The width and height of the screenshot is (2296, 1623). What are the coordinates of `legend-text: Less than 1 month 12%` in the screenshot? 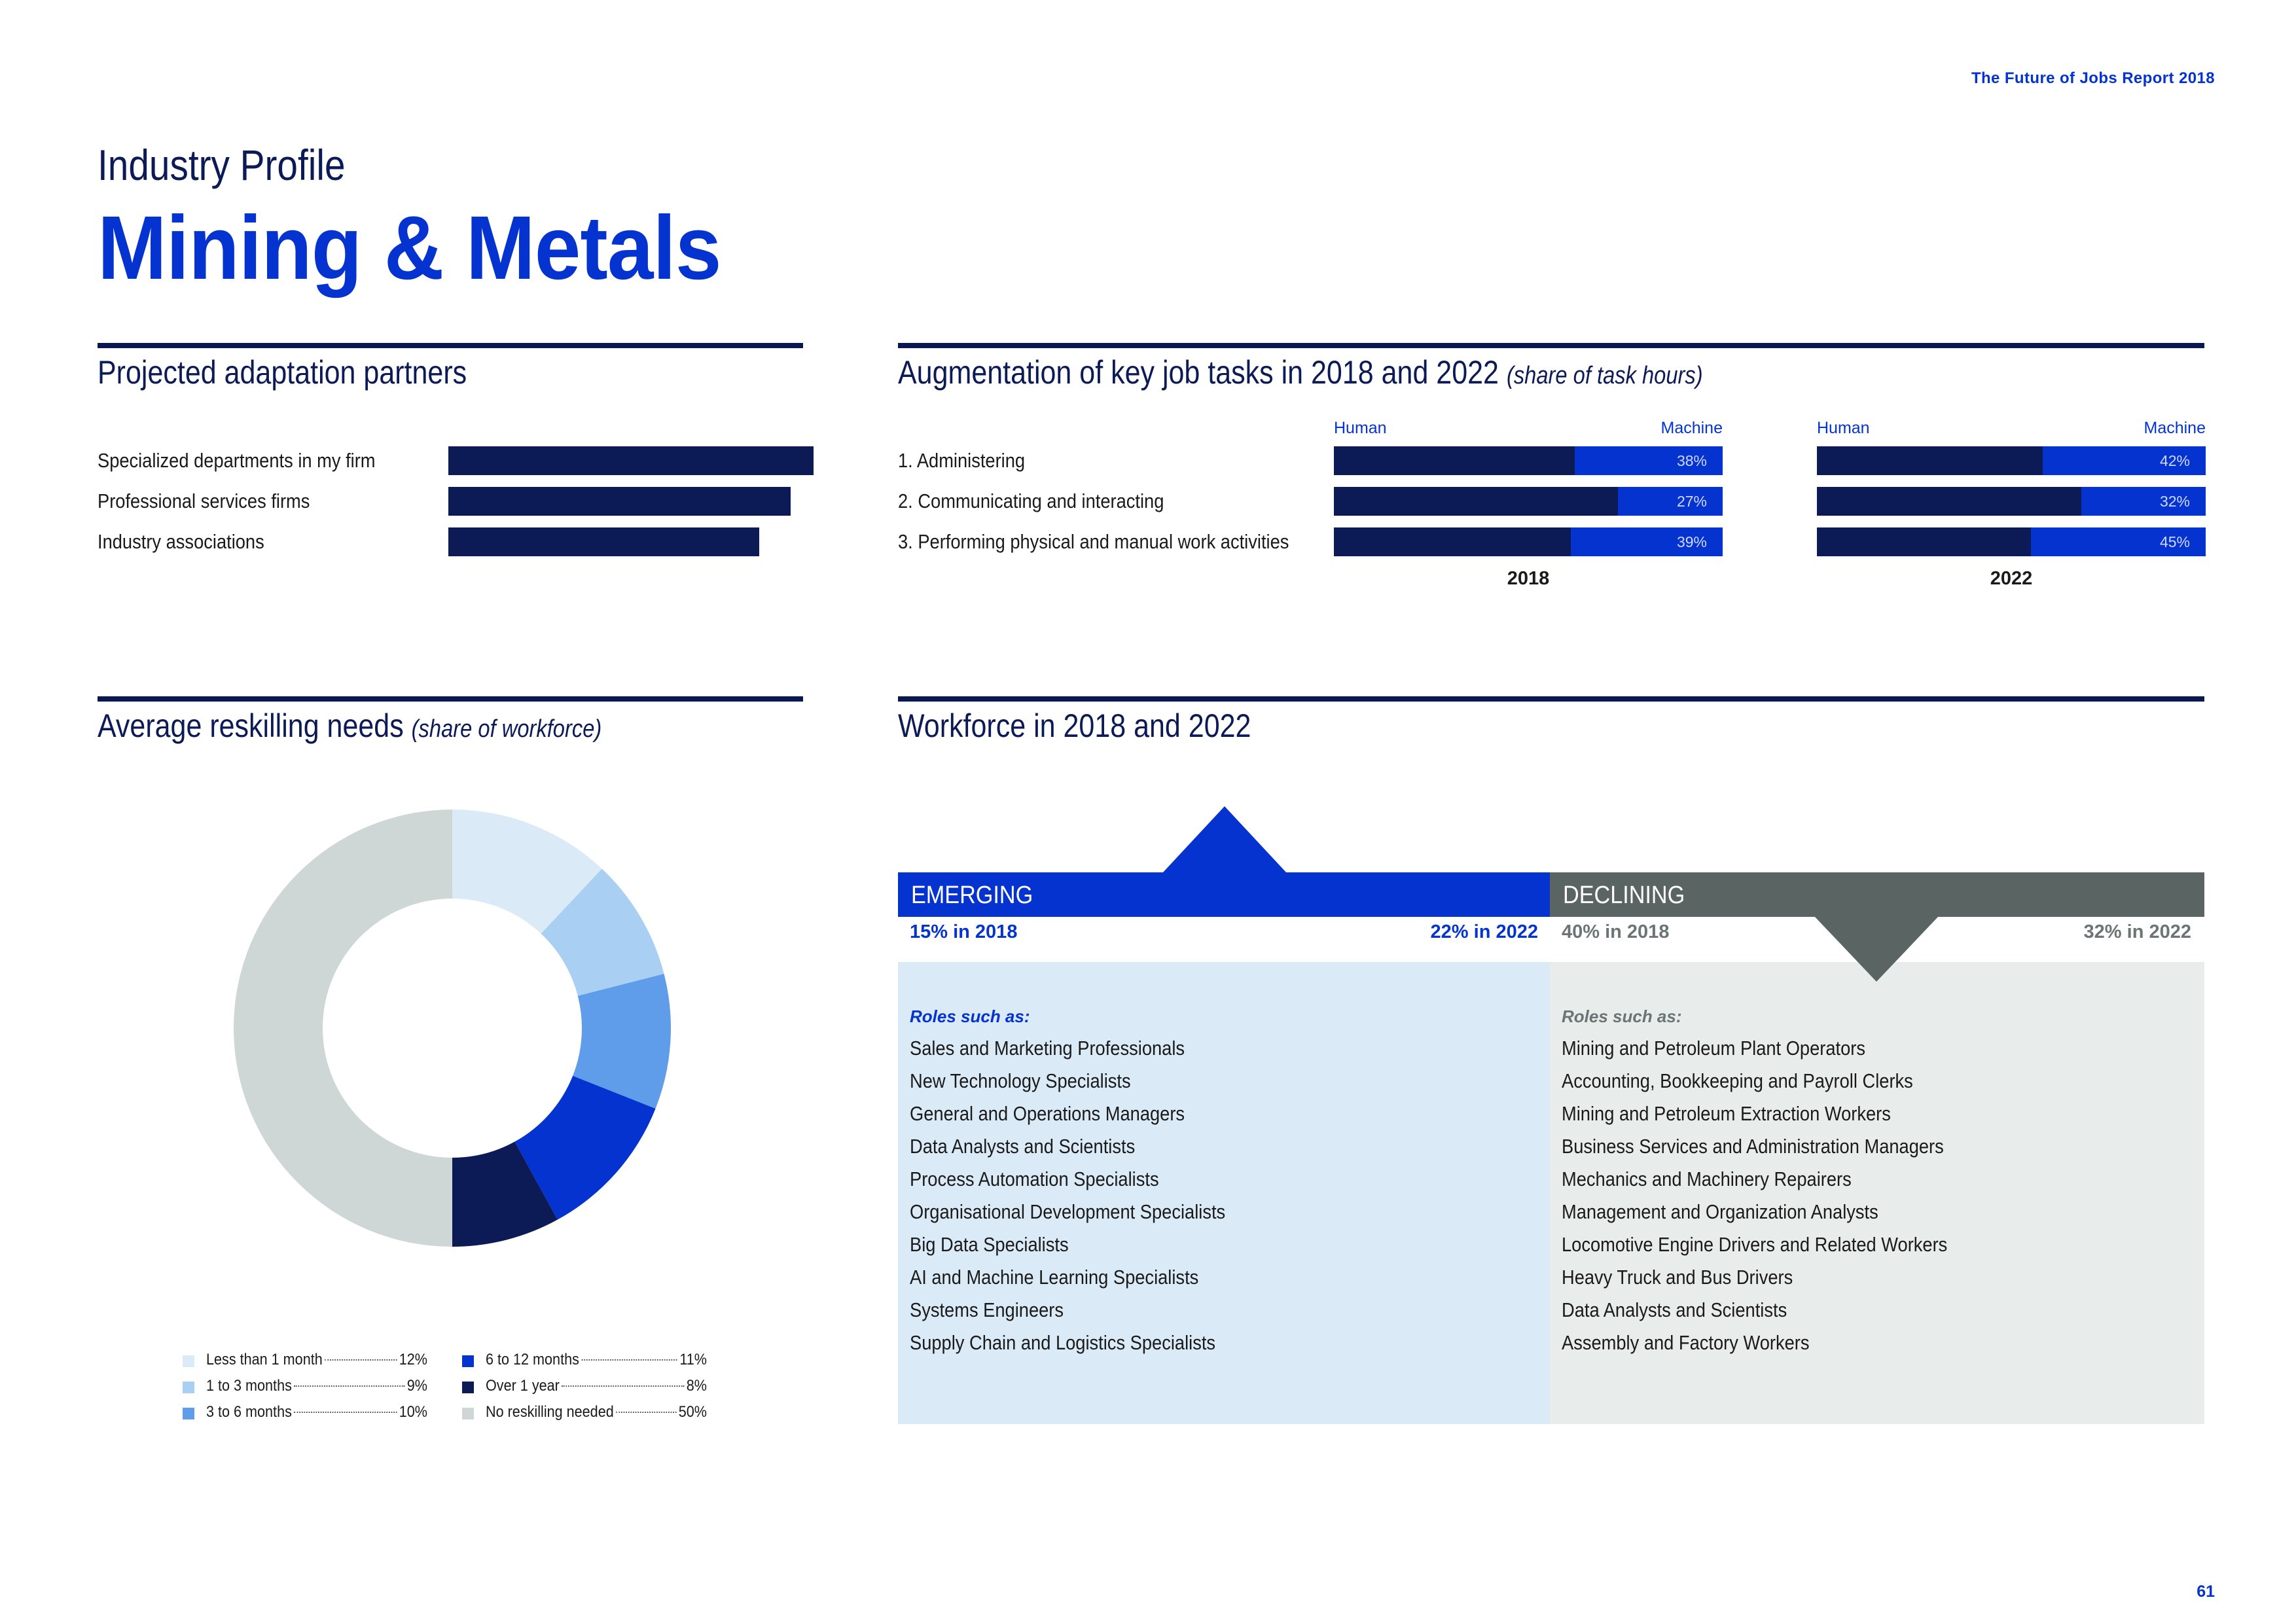 It's located at (316, 1360).